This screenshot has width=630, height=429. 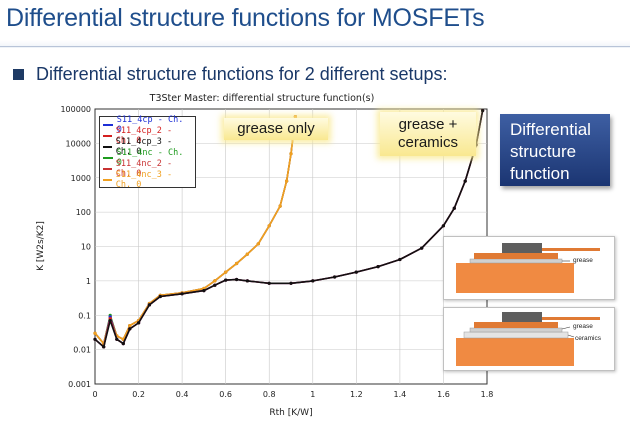 I want to click on differential-structure-function-label: Differential structure function, so click(x=555, y=150).